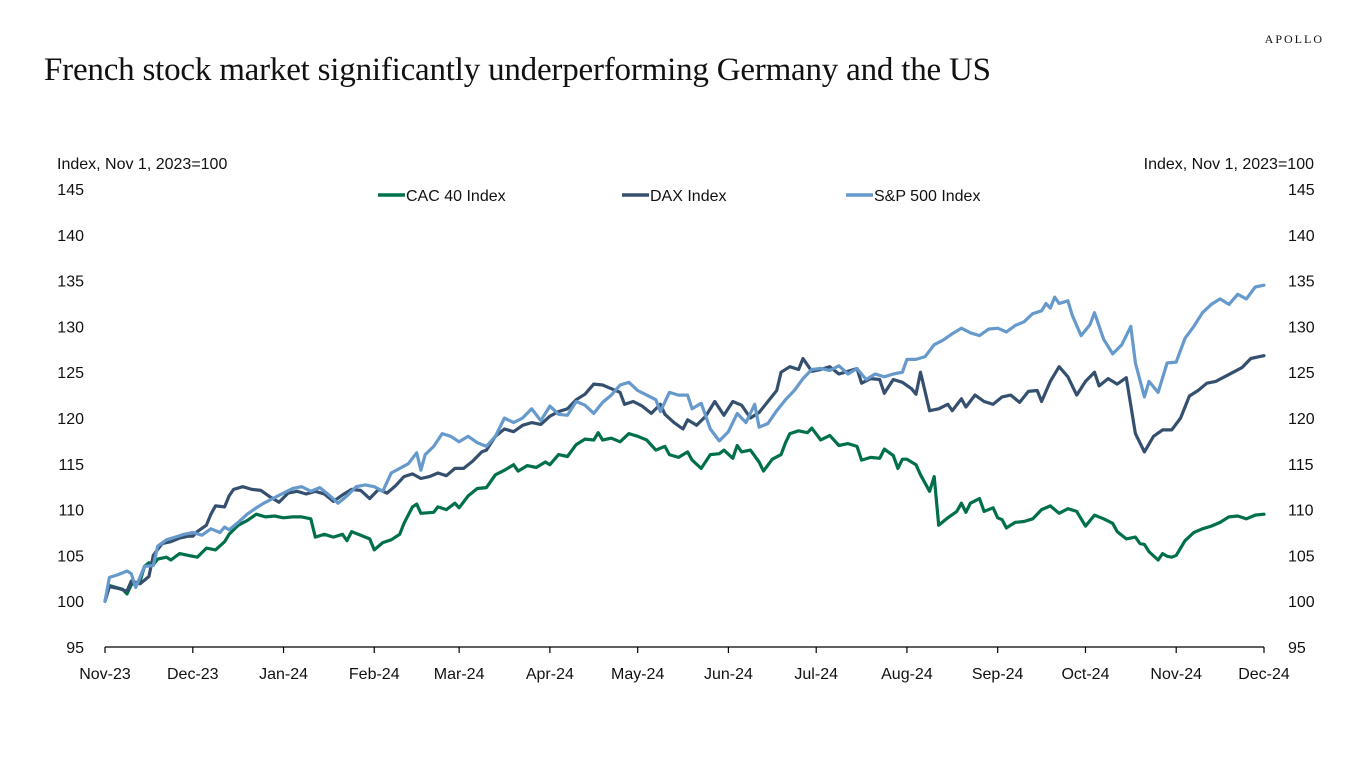  Describe the element at coordinates (105, 674) in the screenshot. I see `x-tick-label: Nov-23` at that location.